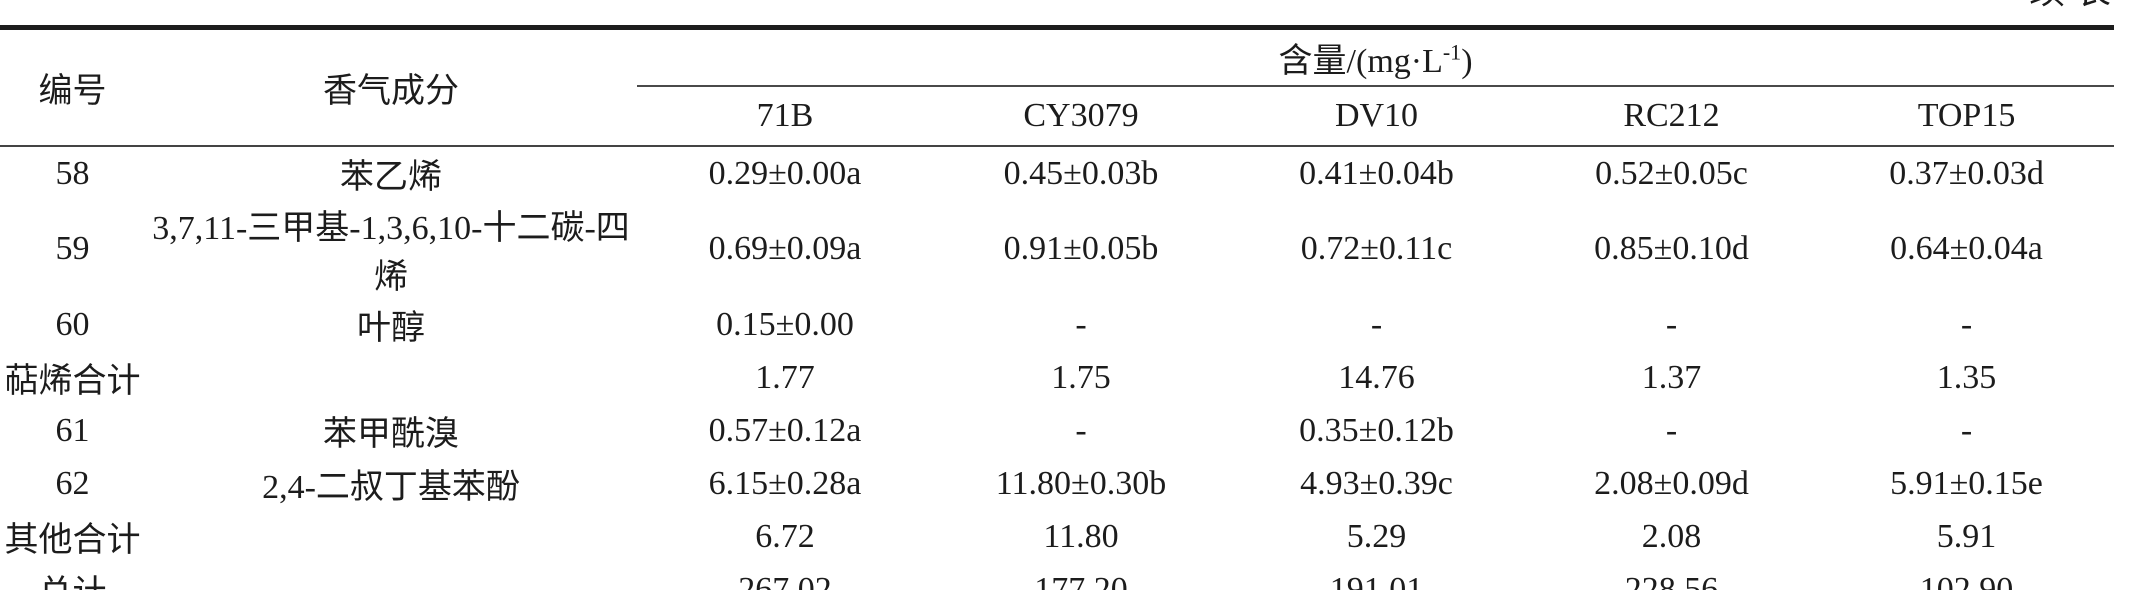 This screenshot has height=590, width=2129. I want to click on row-value: 267.02, so click(785, 580).